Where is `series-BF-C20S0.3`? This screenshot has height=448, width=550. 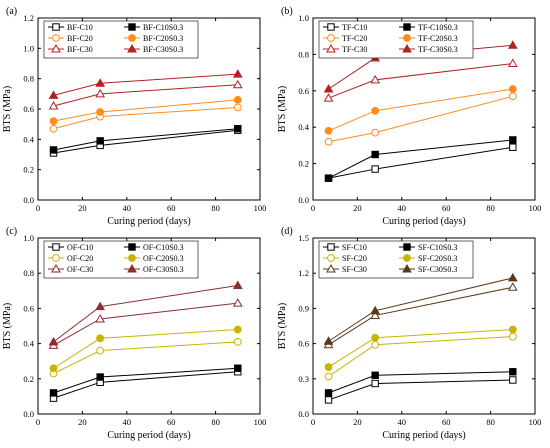
series-BF-C20S0.3 is located at coordinates (145, 111).